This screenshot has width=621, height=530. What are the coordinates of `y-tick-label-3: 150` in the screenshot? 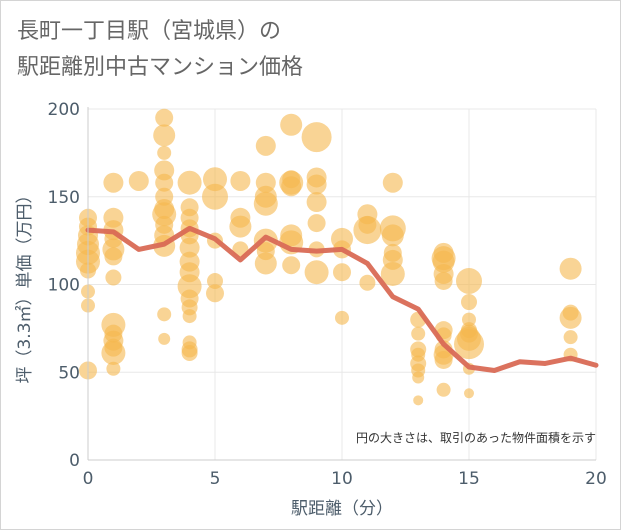 It's located at (64, 198).